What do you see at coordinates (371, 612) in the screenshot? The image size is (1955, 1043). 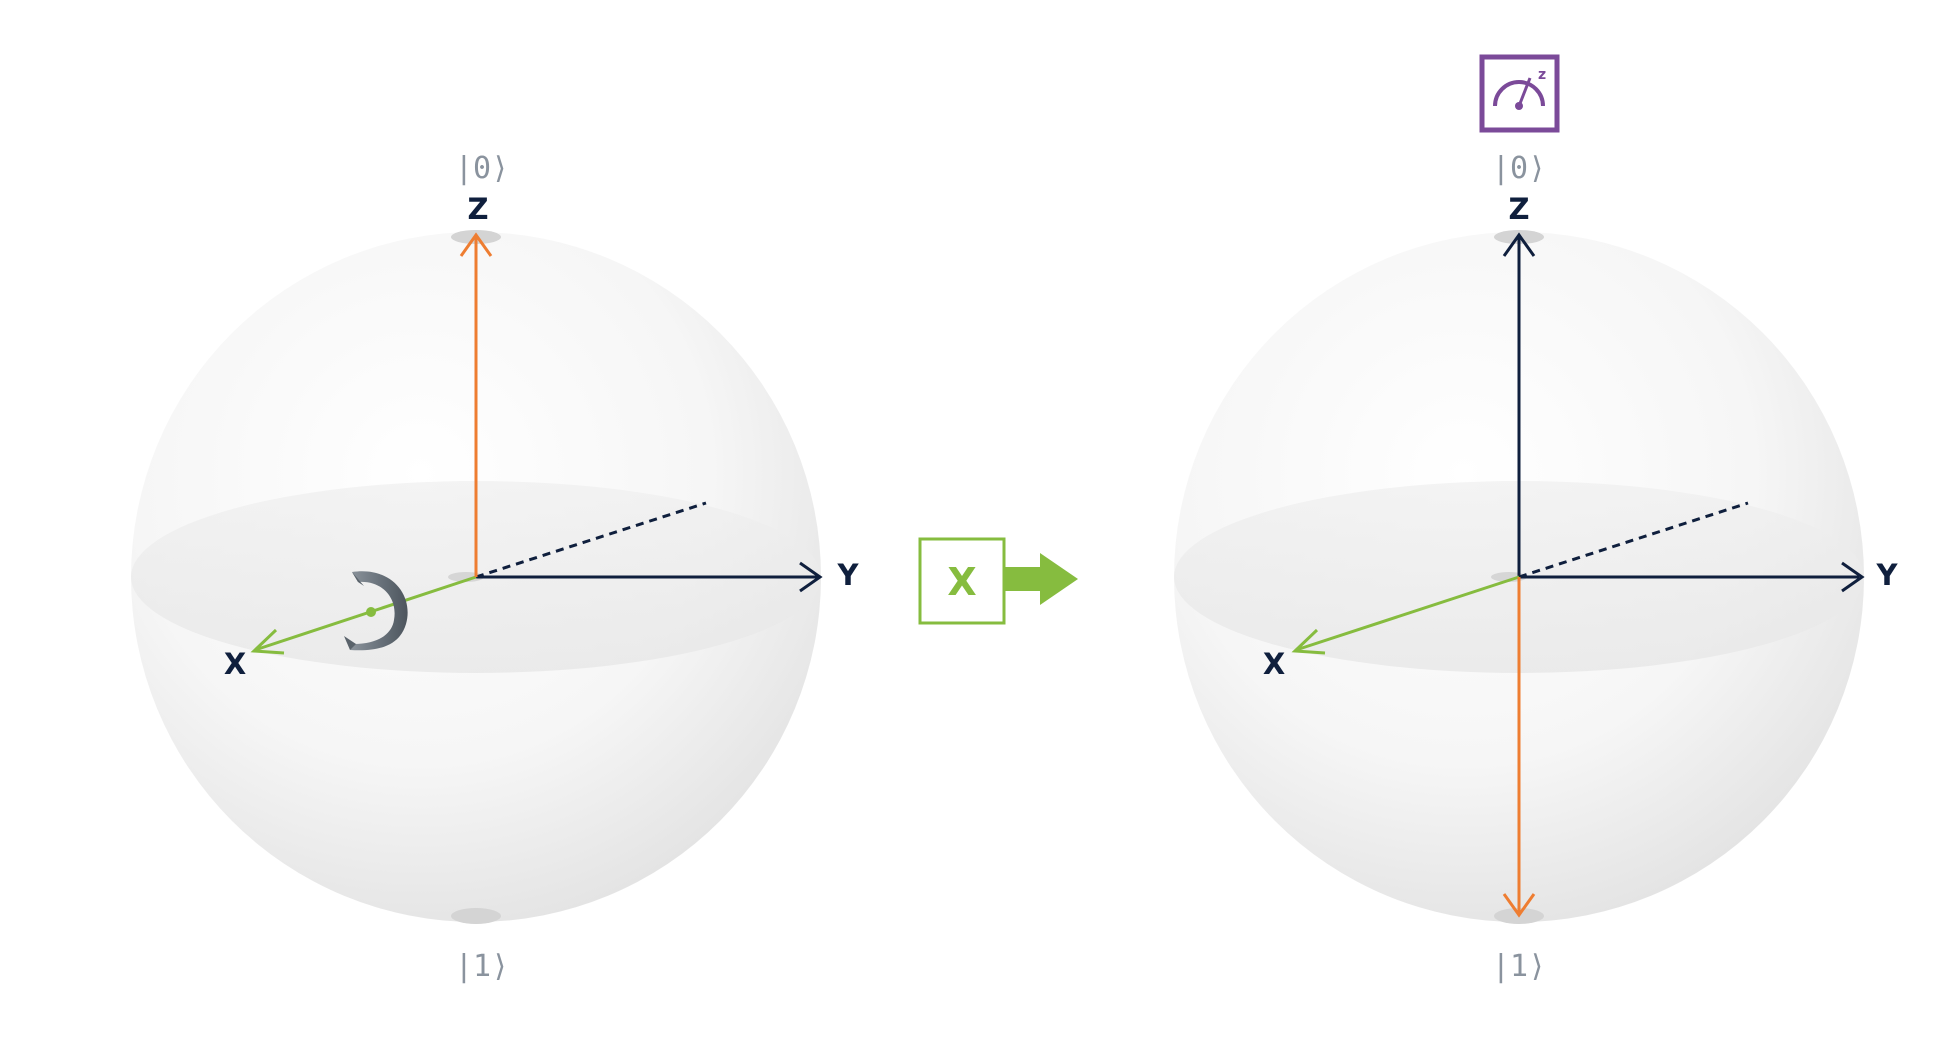 I see `rotation-axis-point` at bounding box center [371, 612].